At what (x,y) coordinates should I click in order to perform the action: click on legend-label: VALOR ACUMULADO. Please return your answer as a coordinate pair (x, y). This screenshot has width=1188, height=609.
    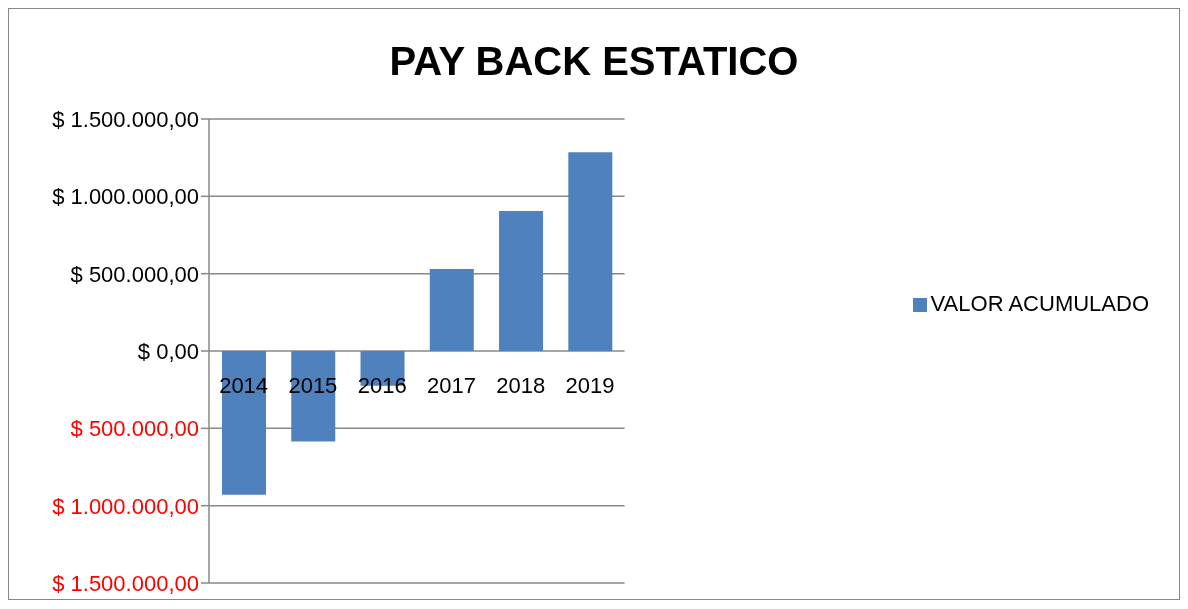
    Looking at the image, I should click on (1039, 303).